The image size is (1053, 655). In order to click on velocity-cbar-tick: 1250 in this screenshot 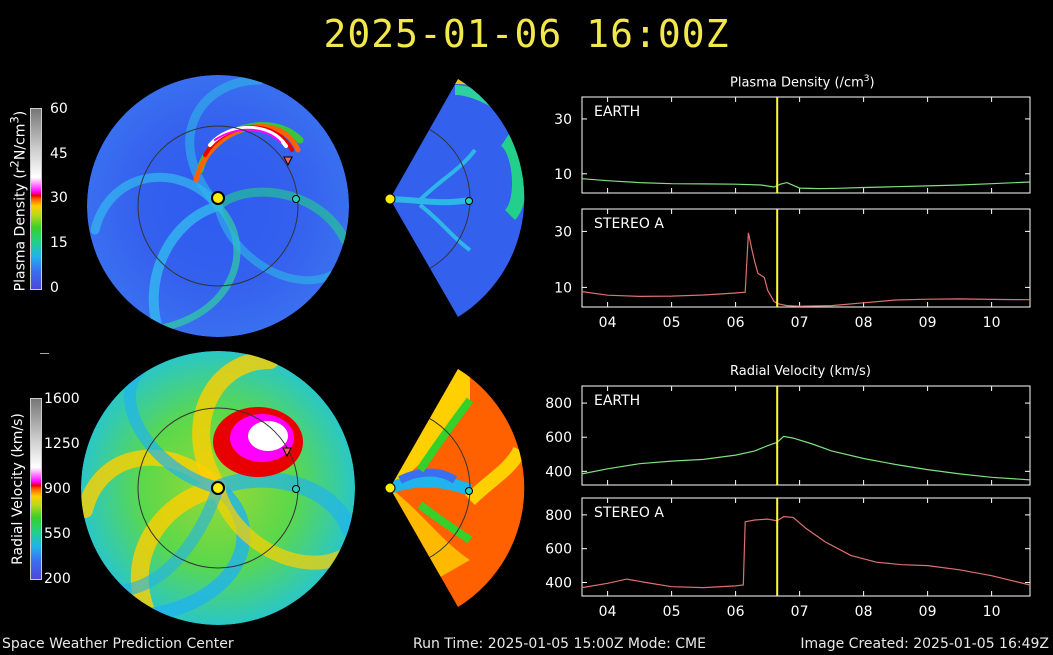, I will do `click(62, 444)`.